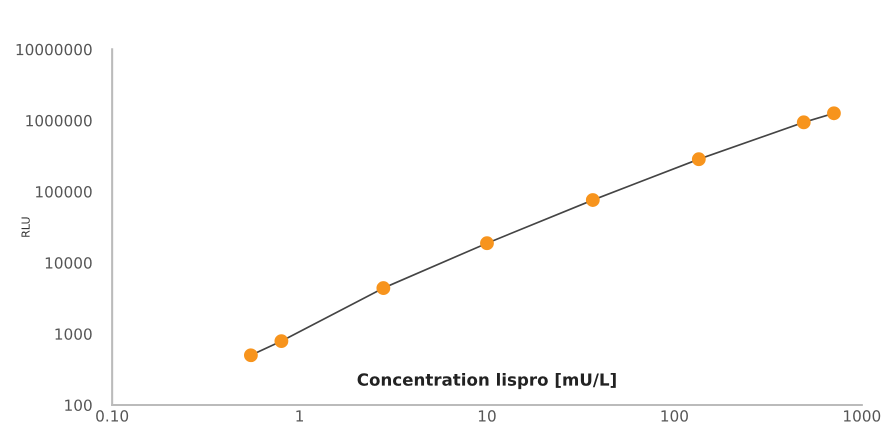 This screenshot has width=883, height=448. Describe the element at coordinates (487, 381) in the screenshot. I see `x-axis-title: Concentration lispro [mU/L]` at that location.